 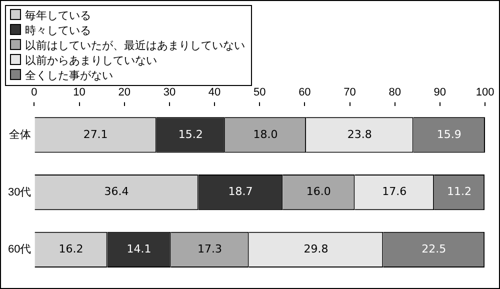 I want to click on y-tick-label: 全体, so click(x=20, y=134).